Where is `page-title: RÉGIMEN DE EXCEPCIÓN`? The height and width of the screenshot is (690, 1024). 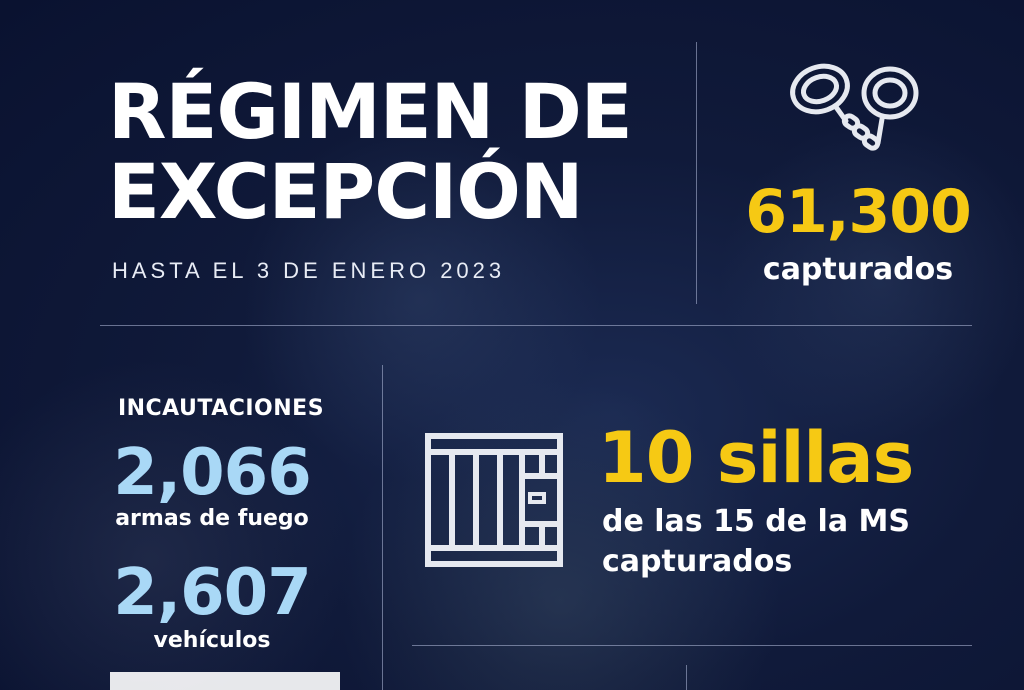
page-title: RÉGIMEN DE EXCEPCIÓN is located at coordinates (370, 151).